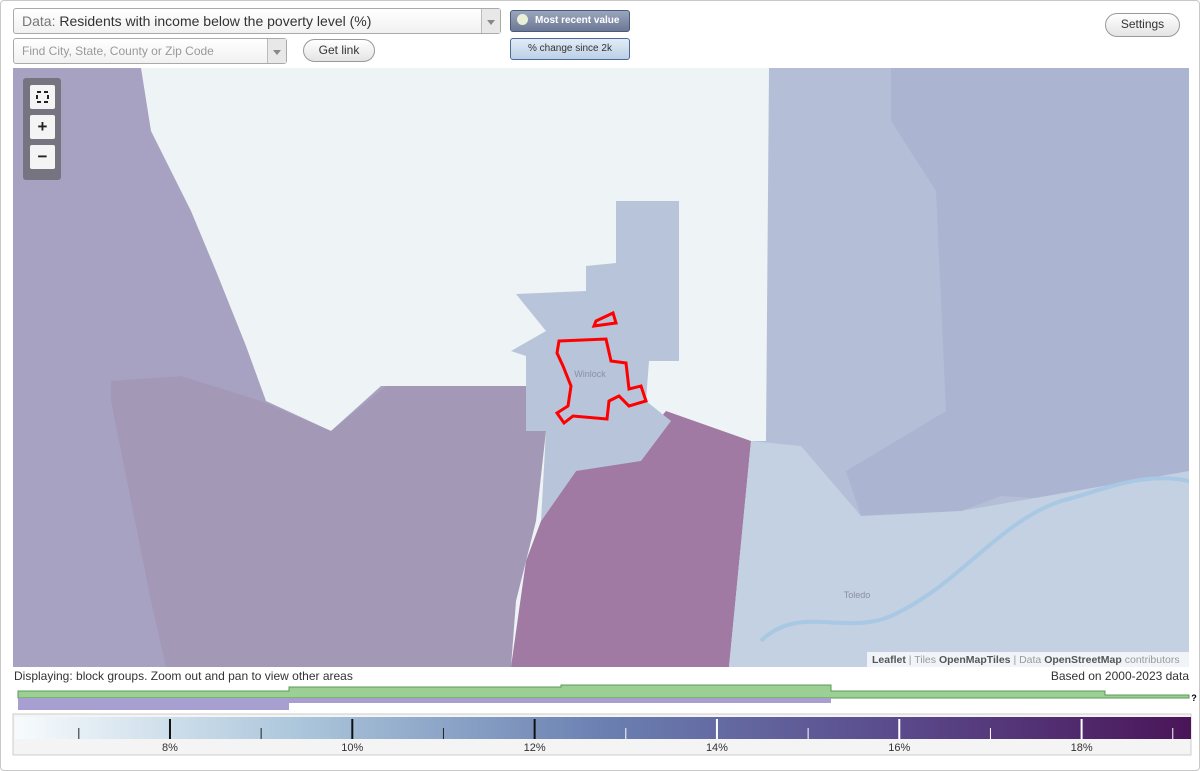 This screenshot has width=1200, height=771. I want to click on settings-button: Settings, so click(1142, 25).